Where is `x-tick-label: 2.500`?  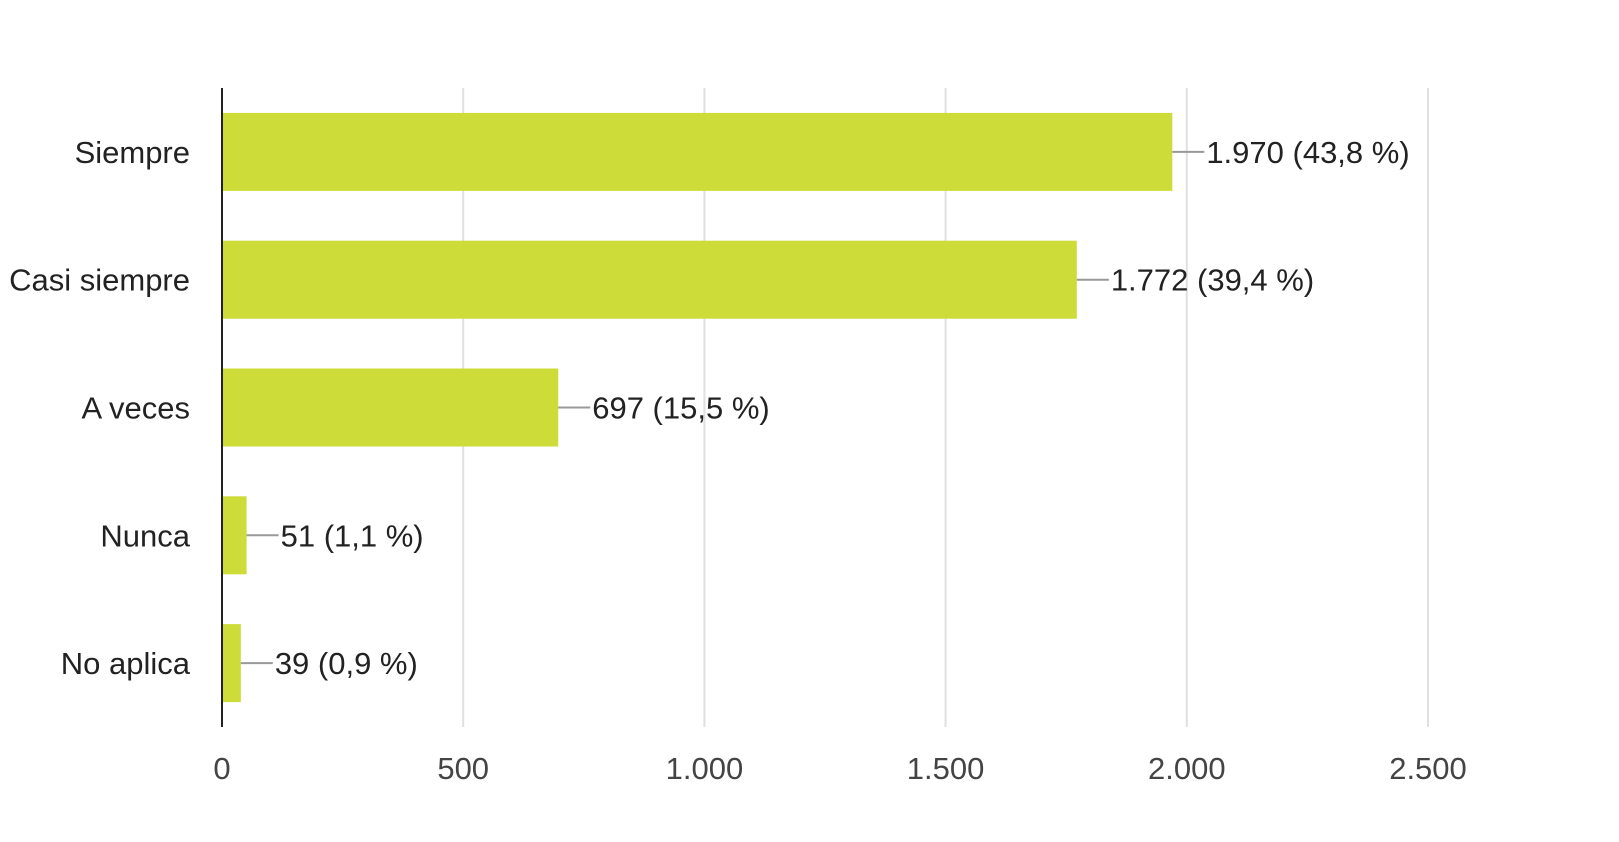 x-tick-label: 2.500 is located at coordinates (1428, 768).